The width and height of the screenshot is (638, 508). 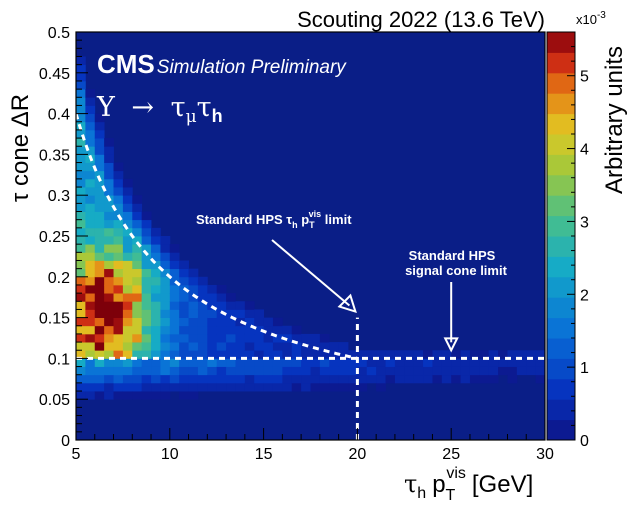 What do you see at coordinates (311, 273) in the screenshot?
I see `pt-limit-arrow` at bounding box center [311, 273].